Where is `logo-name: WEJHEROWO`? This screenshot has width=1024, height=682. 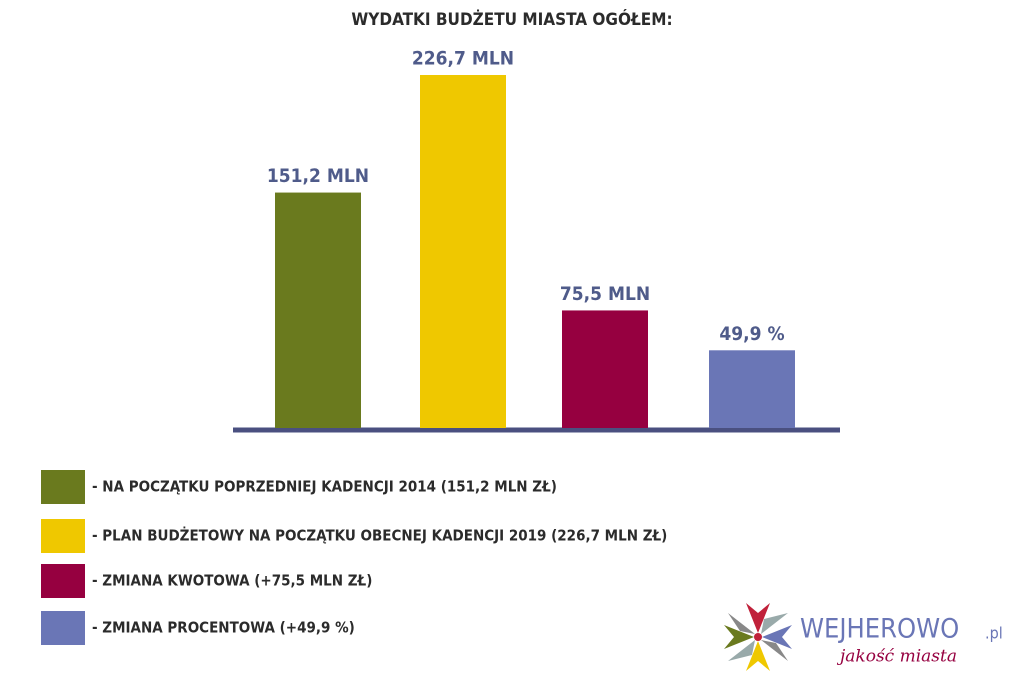 logo-name: WEJHEROWO is located at coordinates (879, 629).